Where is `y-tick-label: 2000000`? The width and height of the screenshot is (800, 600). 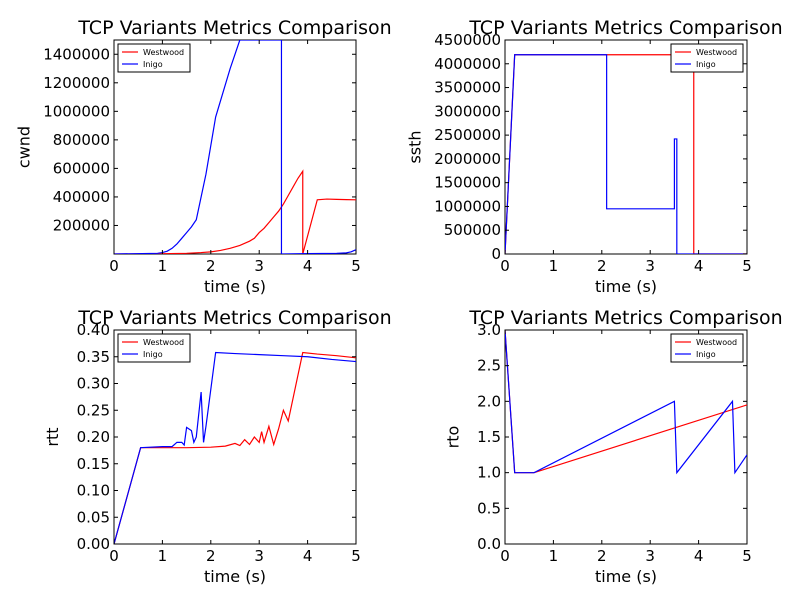 y-tick-label: 2000000 is located at coordinates (467, 159).